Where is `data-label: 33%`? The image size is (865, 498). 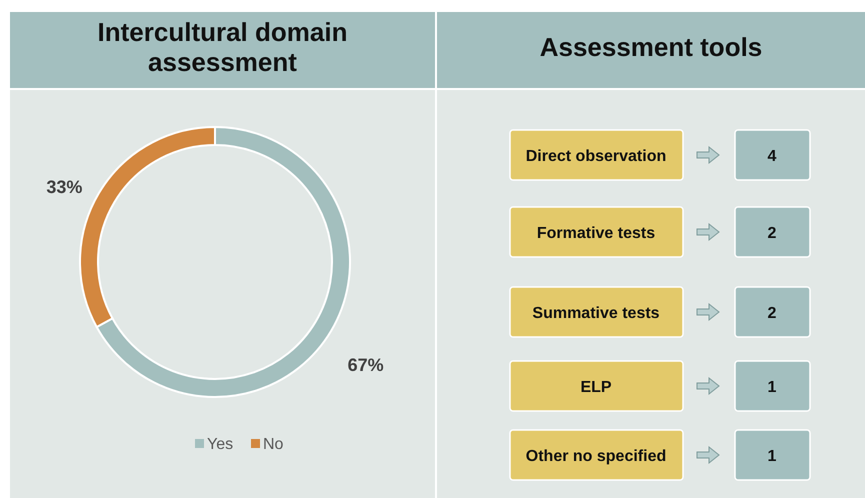 data-label: 33% is located at coordinates (64, 186).